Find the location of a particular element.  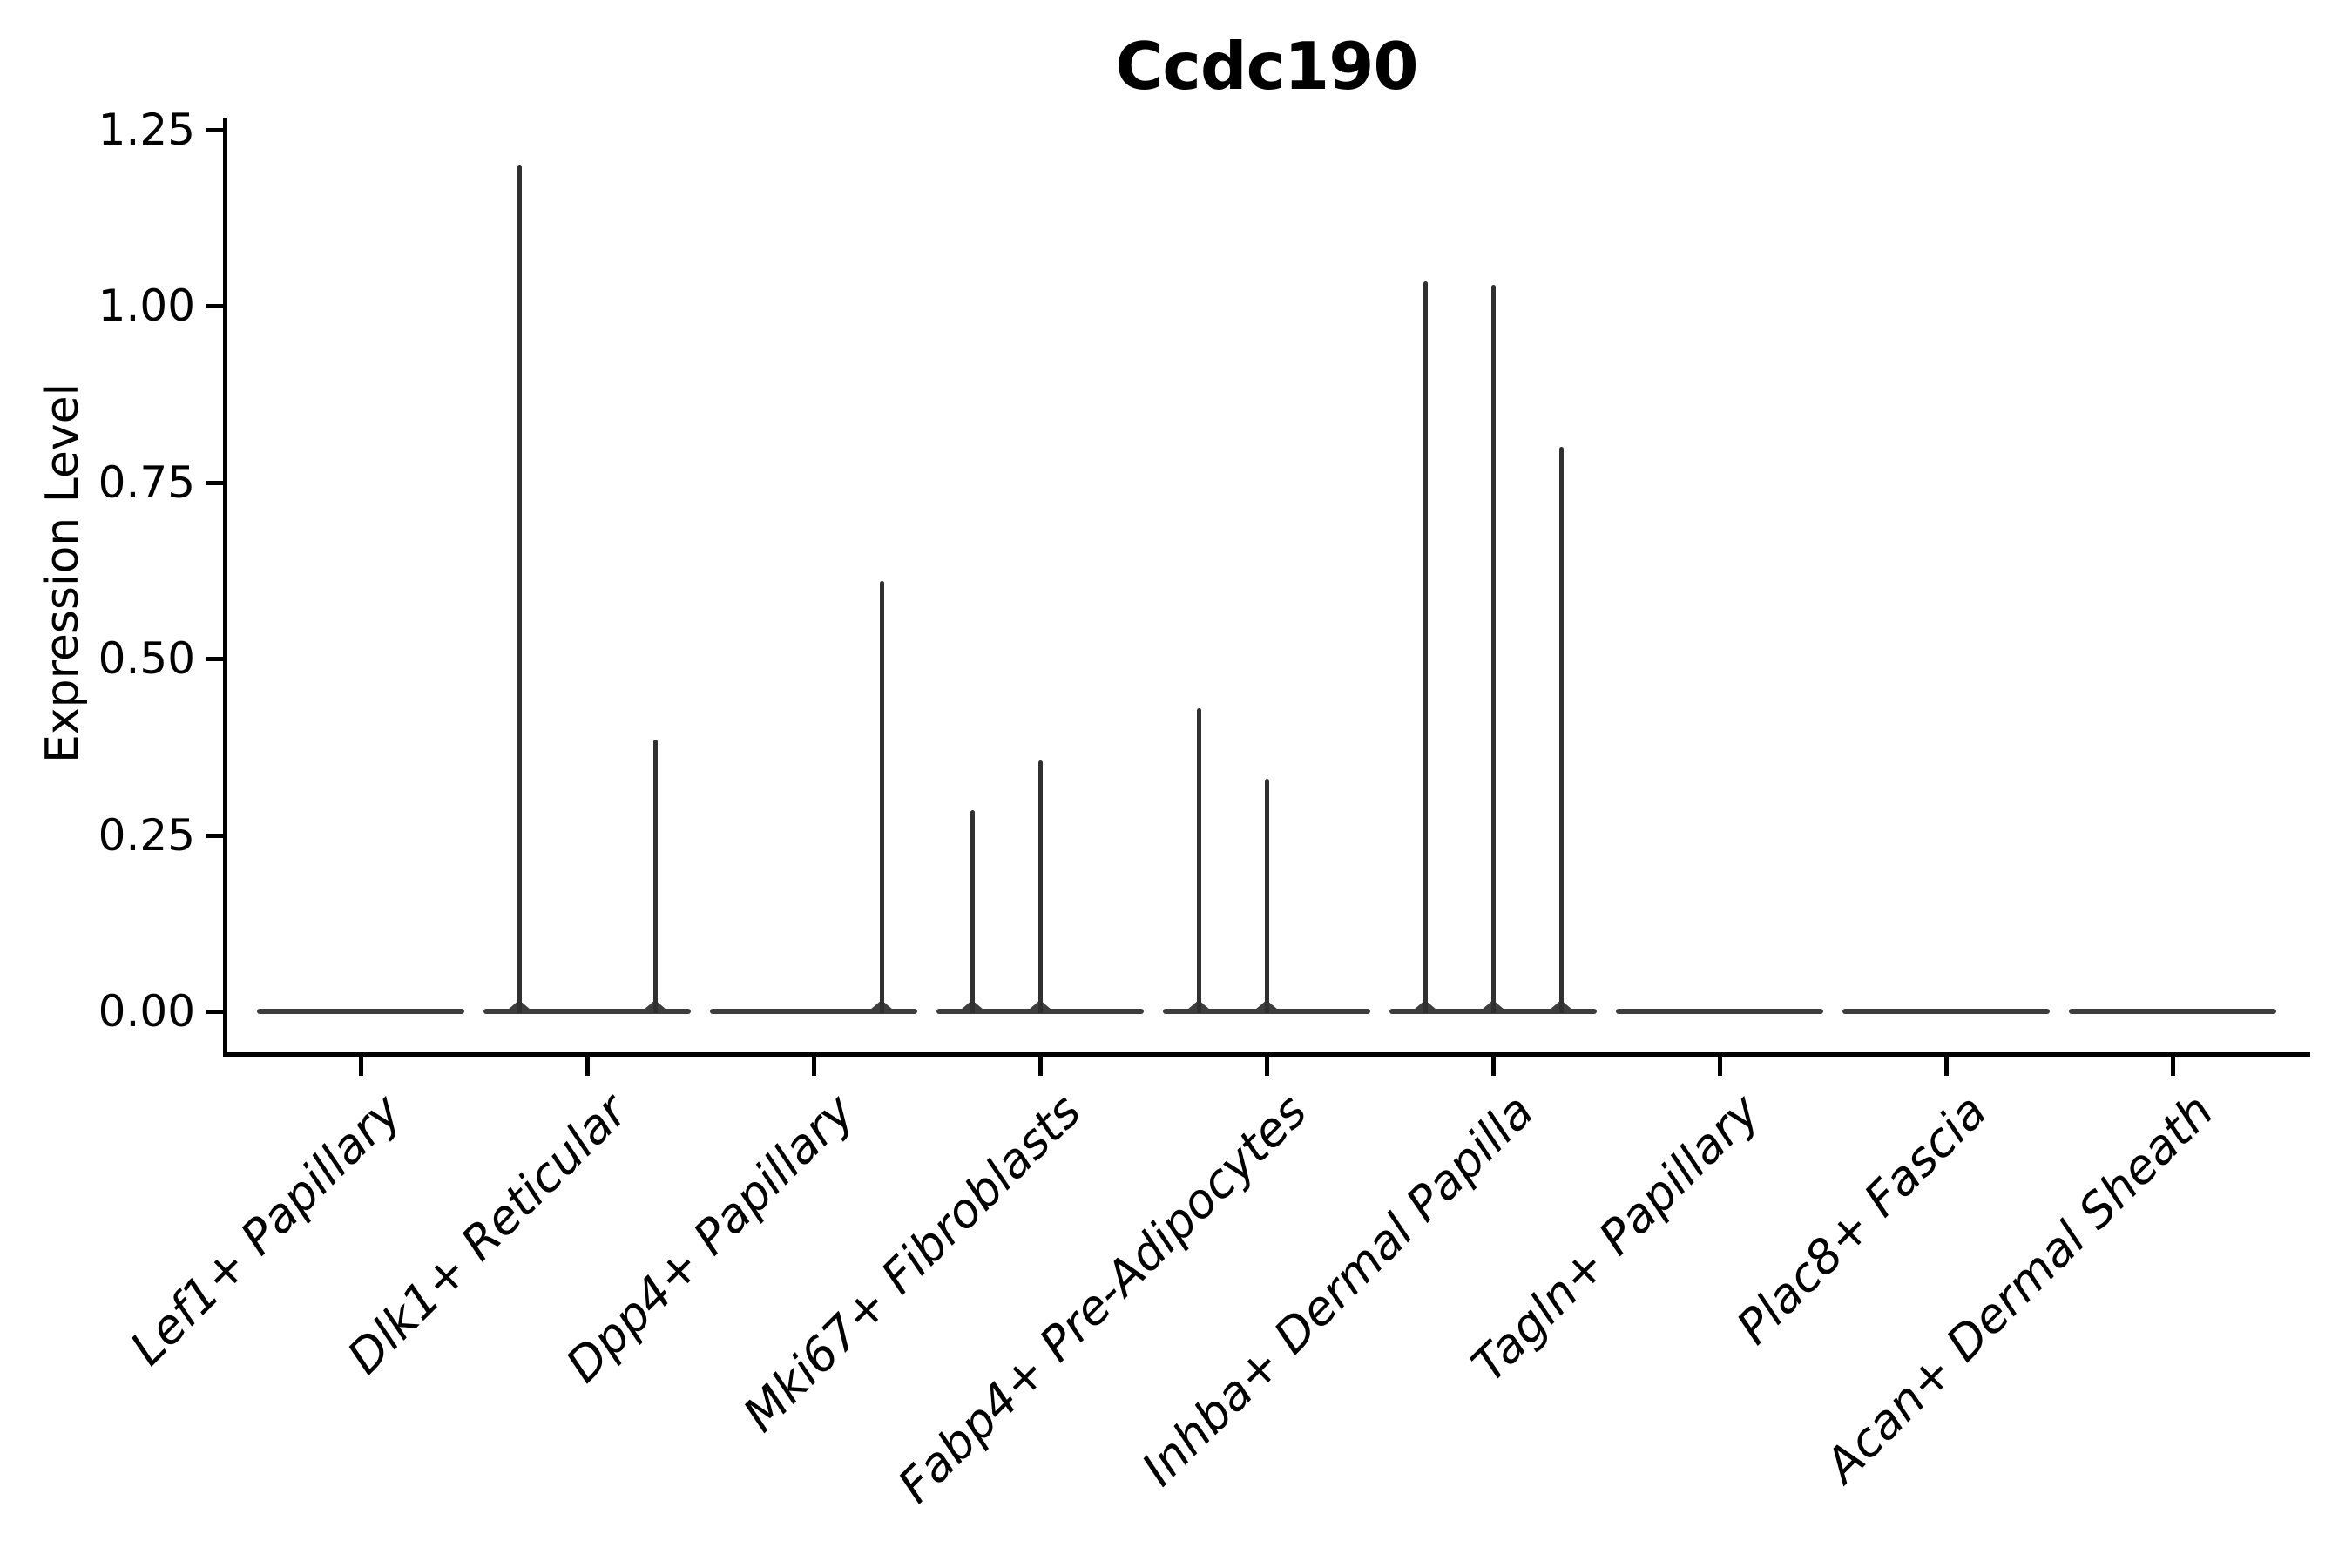

x-tick-label: Acan+ Dermal Sheath is located at coordinates (2019, 1288).